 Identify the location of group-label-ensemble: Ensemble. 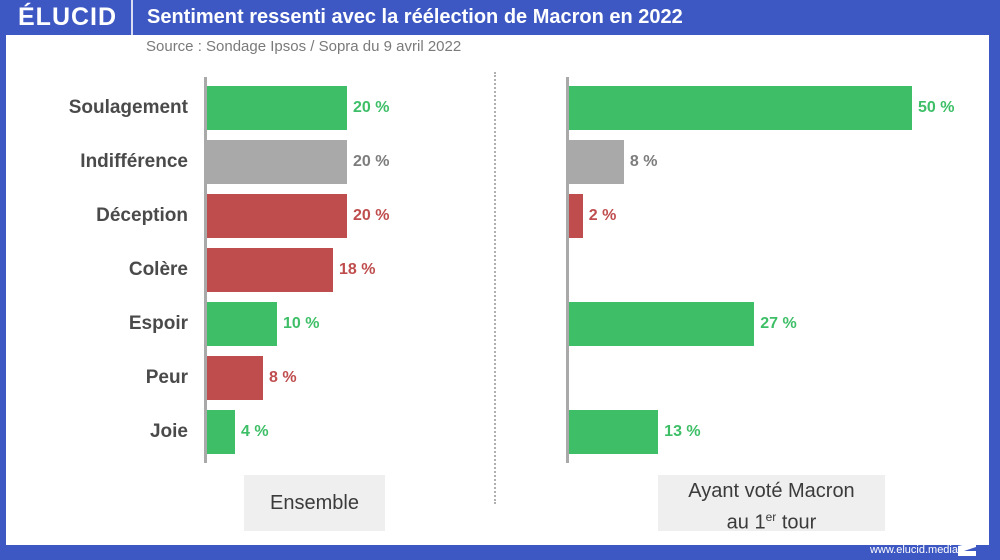
(314, 503).